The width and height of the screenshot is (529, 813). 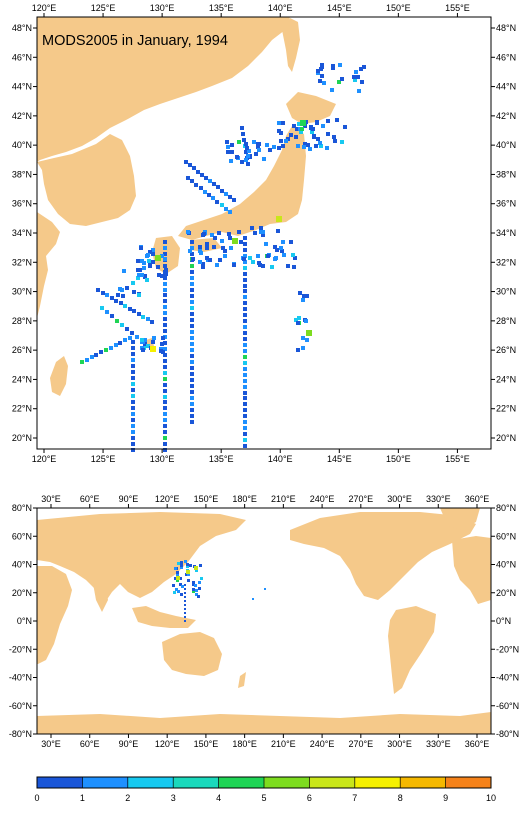 I want to click on bottom-map-y-tick-label-left: 60°N, so click(x=22, y=536).